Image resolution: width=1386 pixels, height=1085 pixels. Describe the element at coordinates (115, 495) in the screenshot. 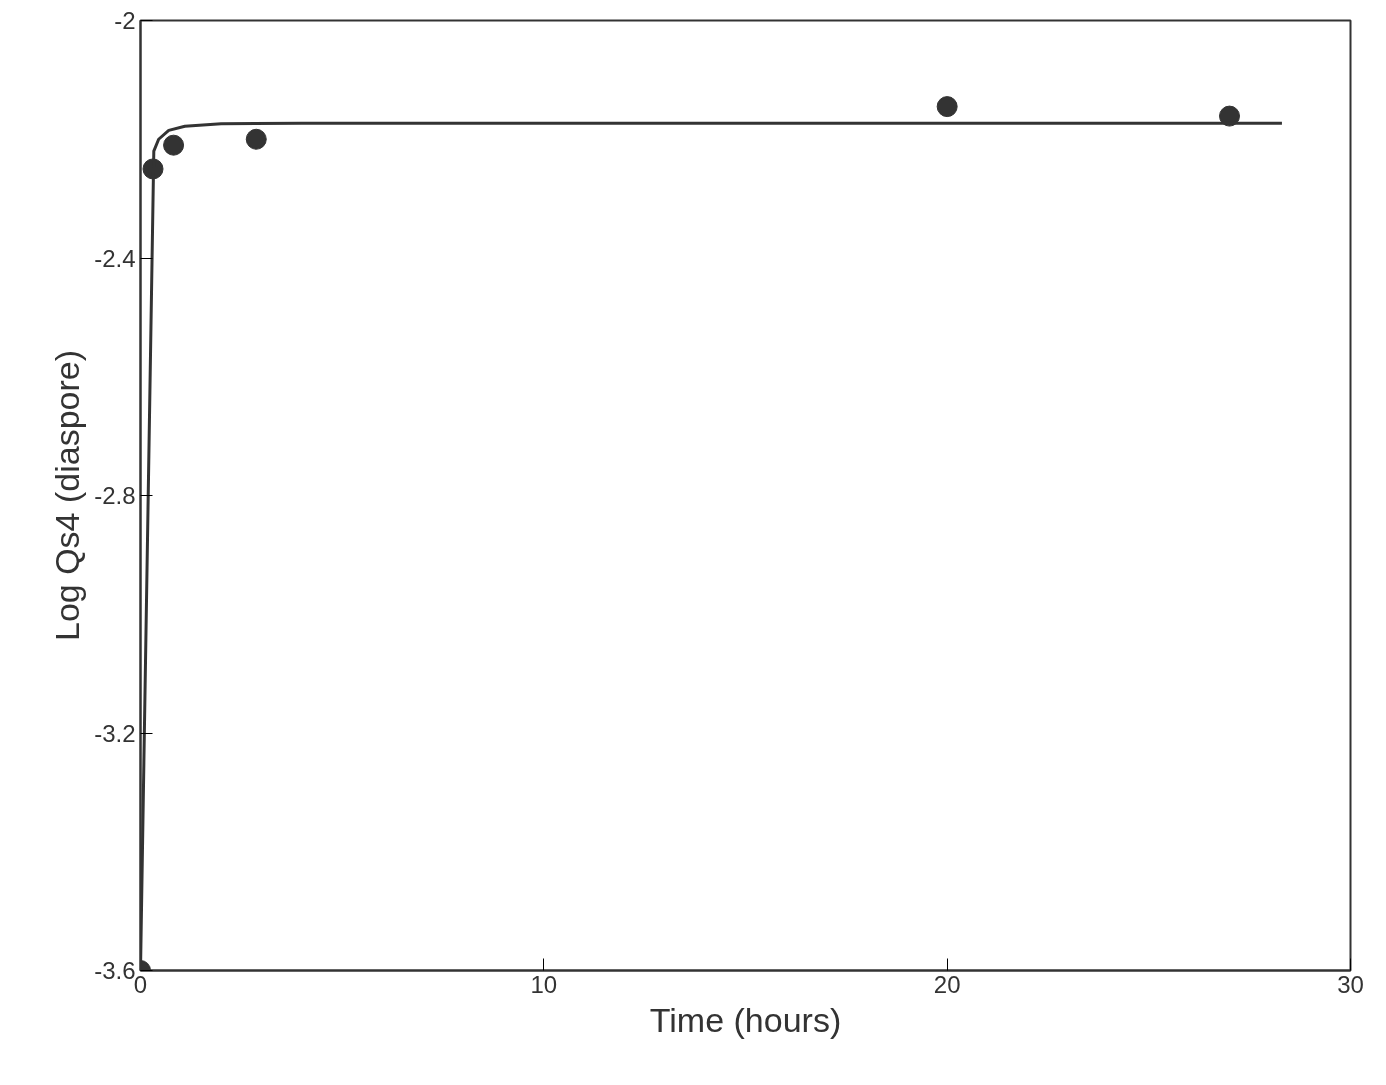

I see `y-tick-label: -2.8` at that location.